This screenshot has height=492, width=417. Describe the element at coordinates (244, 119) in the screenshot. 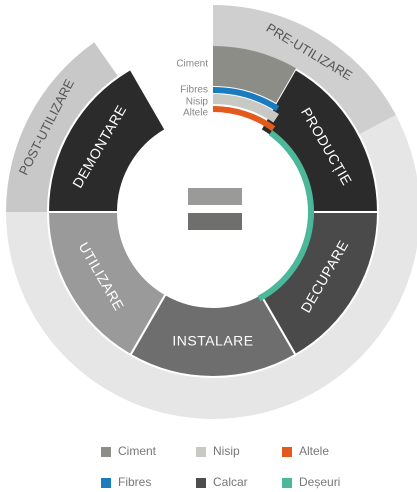

I see `other-arc` at that location.